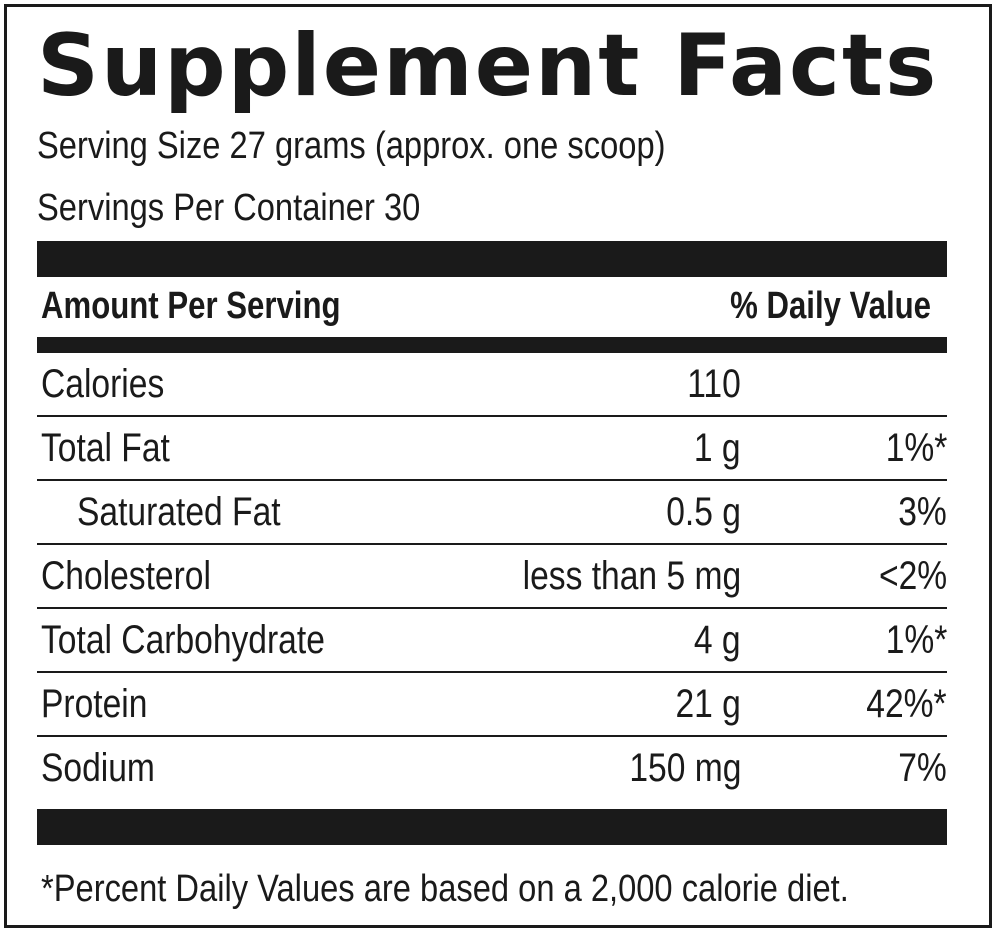  Describe the element at coordinates (492, 769) in the screenshot. I see `nutrient-row-sodium: Sodium 150 mg 7%` at that location.